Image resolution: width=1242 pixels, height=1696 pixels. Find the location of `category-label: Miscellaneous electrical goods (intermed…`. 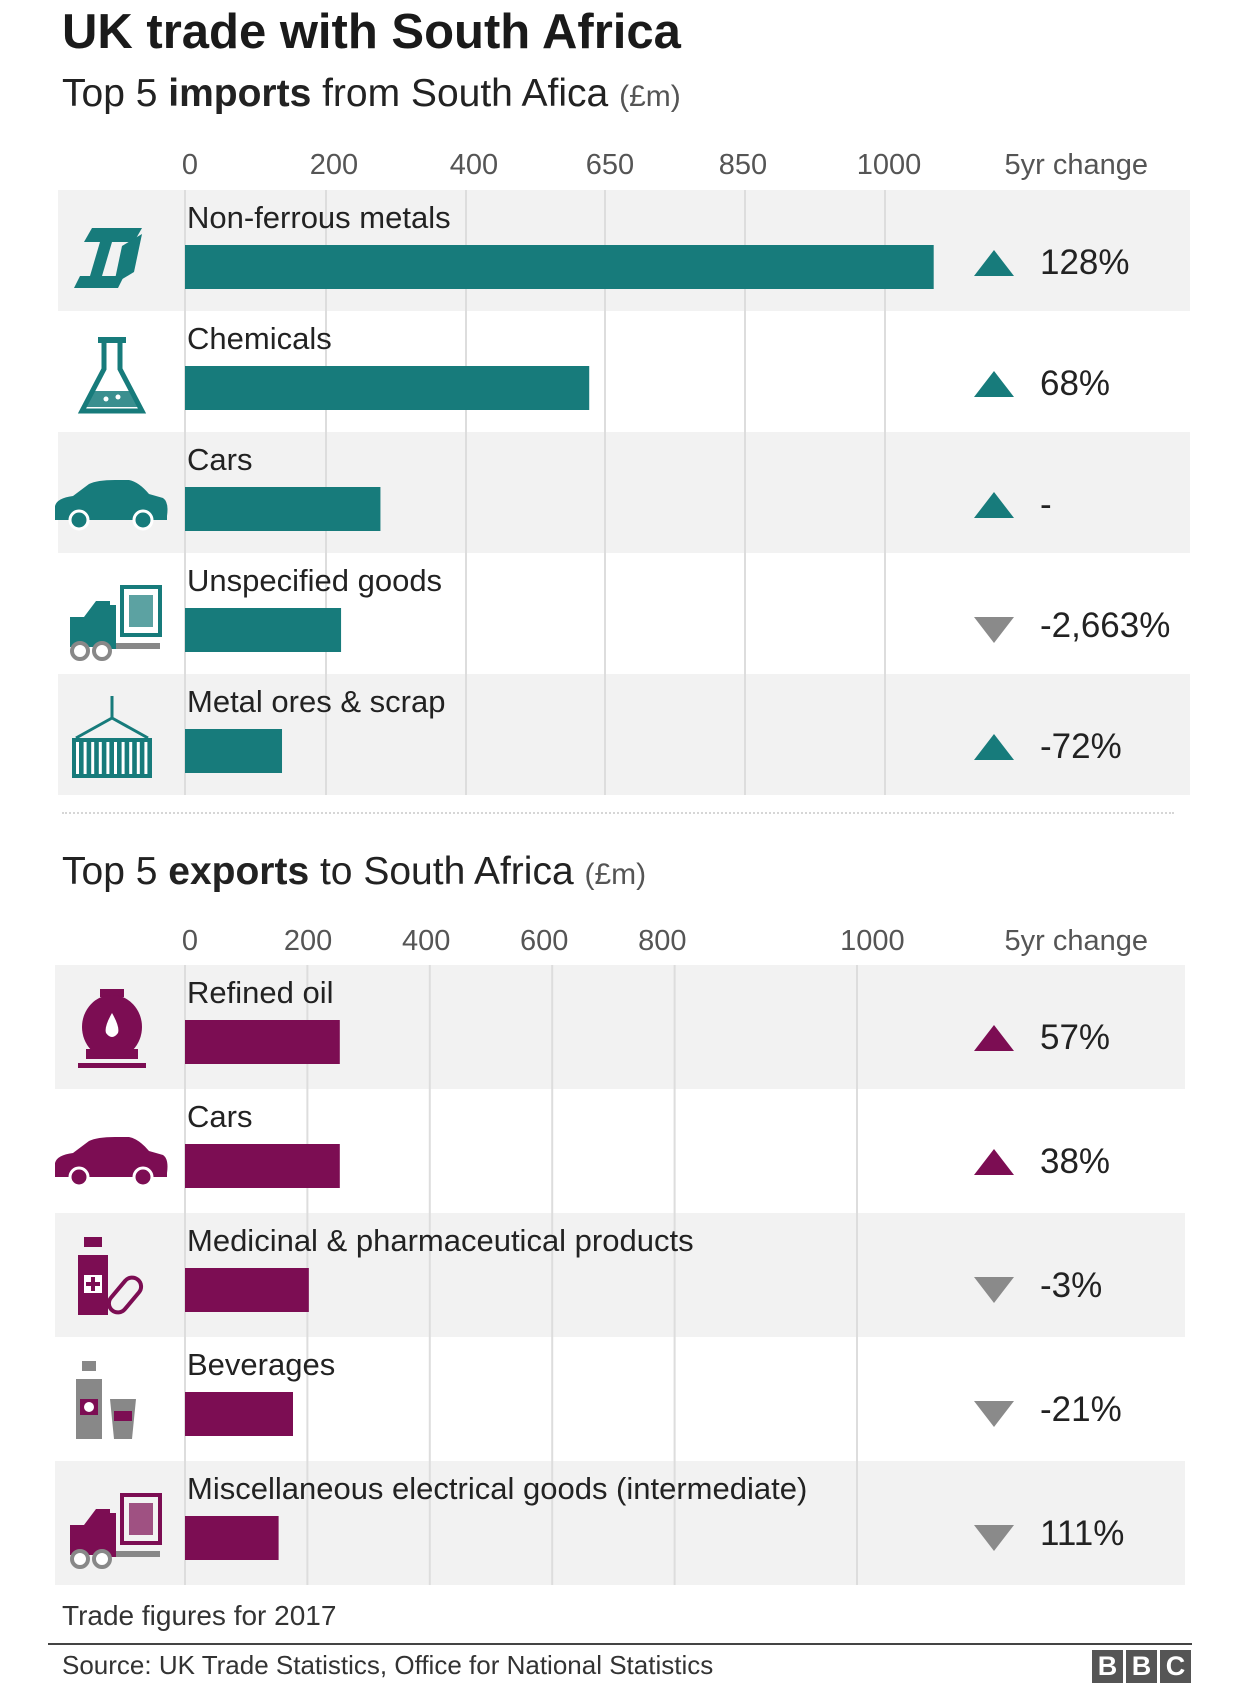

category-label: Miscellaneous electrical goods (intermed… is located at coordinates (497, 1488).